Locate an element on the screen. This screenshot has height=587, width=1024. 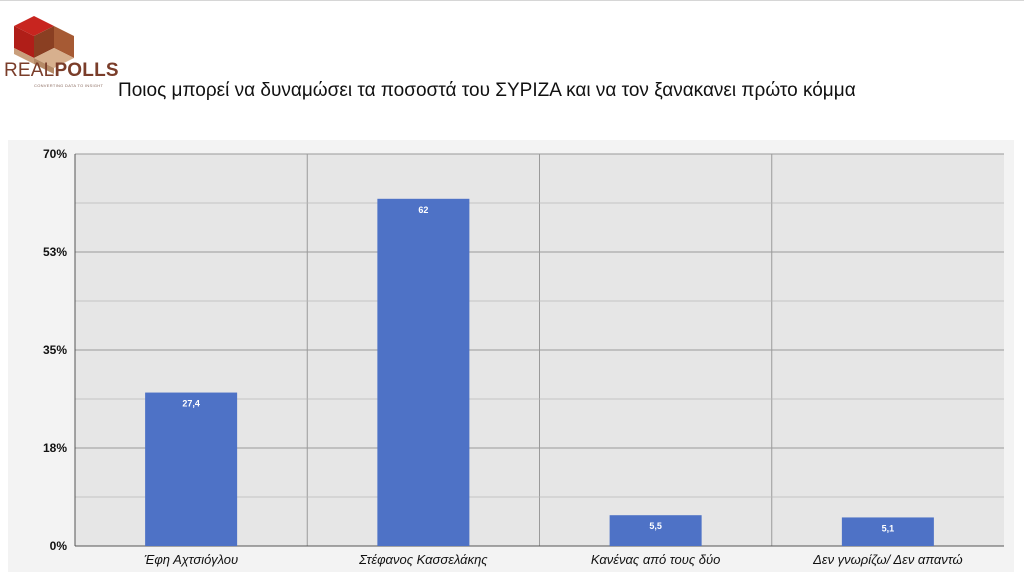
x-category-label: Έφη Αχτσιόγλου is located at coordinates (191, 559).